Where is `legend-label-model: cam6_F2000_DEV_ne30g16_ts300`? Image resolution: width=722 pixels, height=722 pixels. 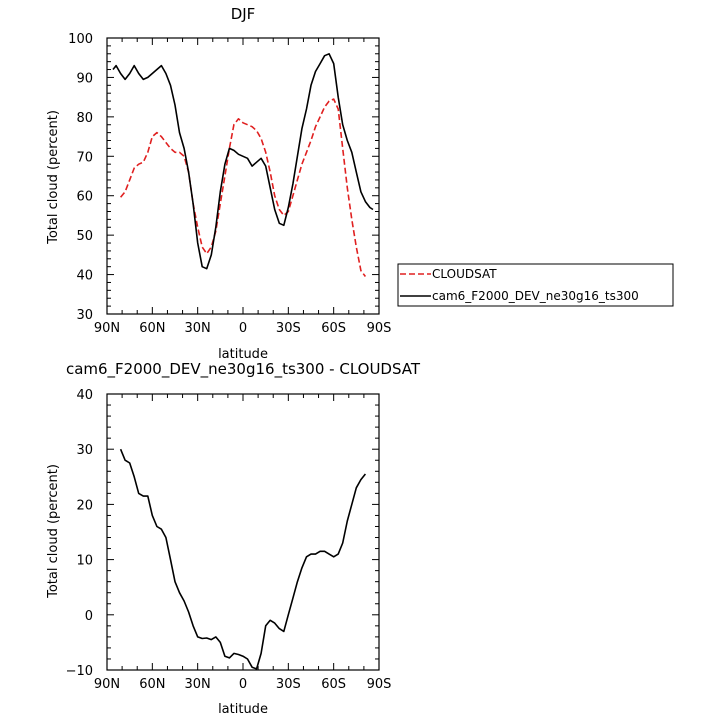
legend-label-model: cam6_F2000_DEV_ne30g16_ts300 is located at coordinates (535, 296).